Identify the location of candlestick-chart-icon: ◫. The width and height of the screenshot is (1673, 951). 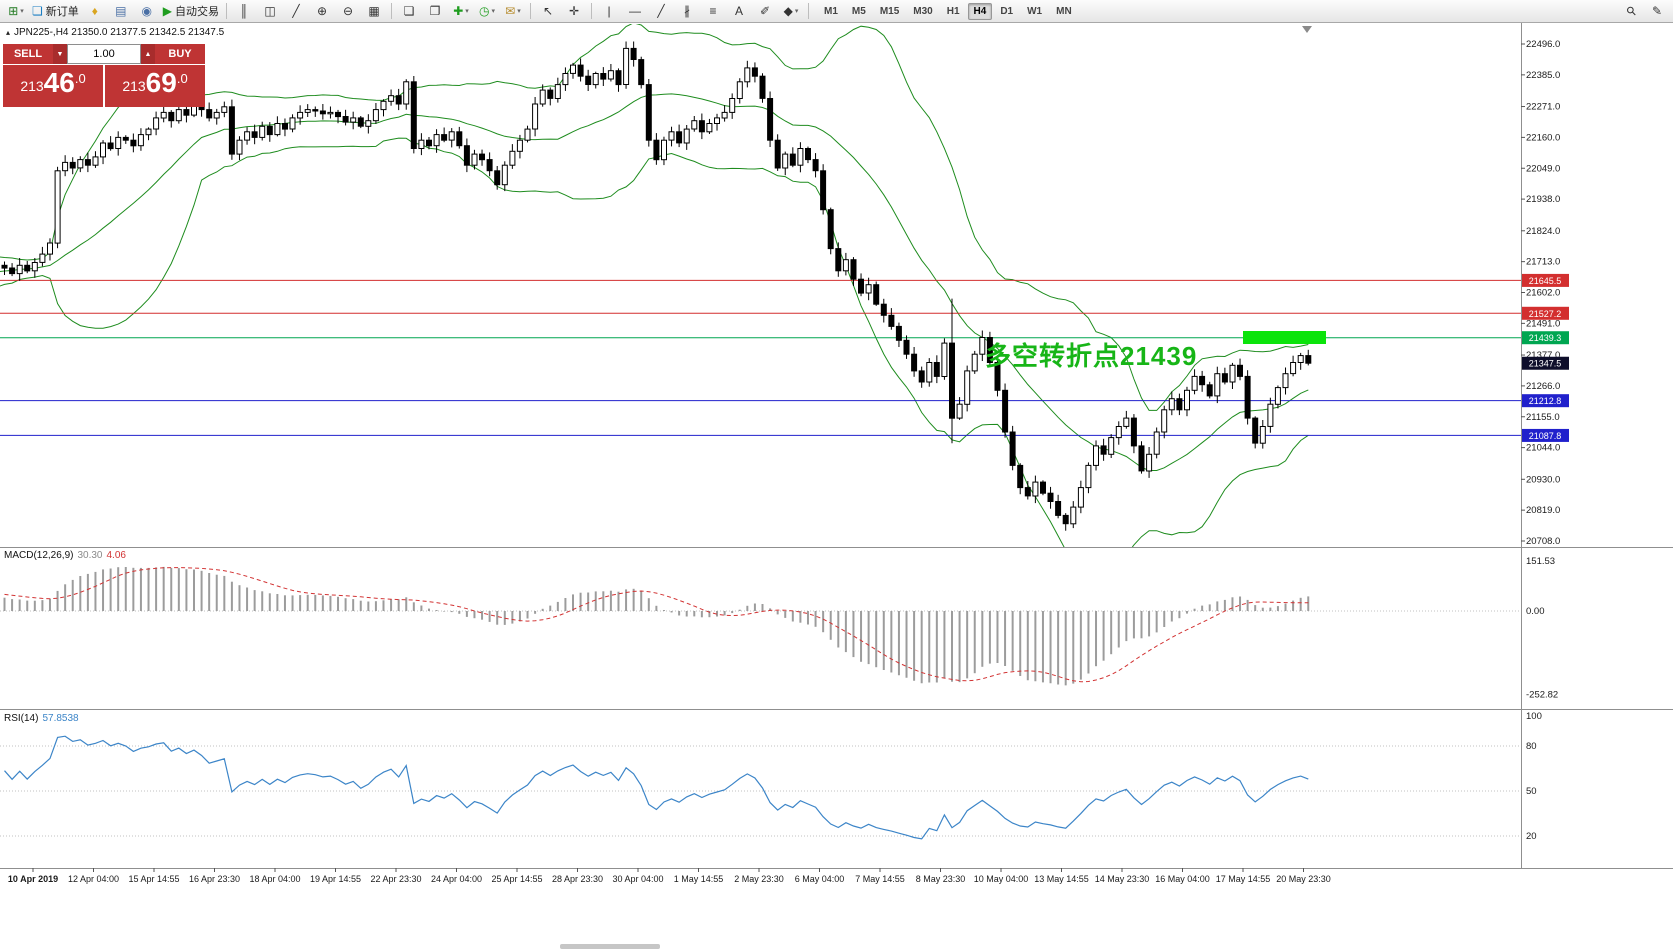
(270, 11).